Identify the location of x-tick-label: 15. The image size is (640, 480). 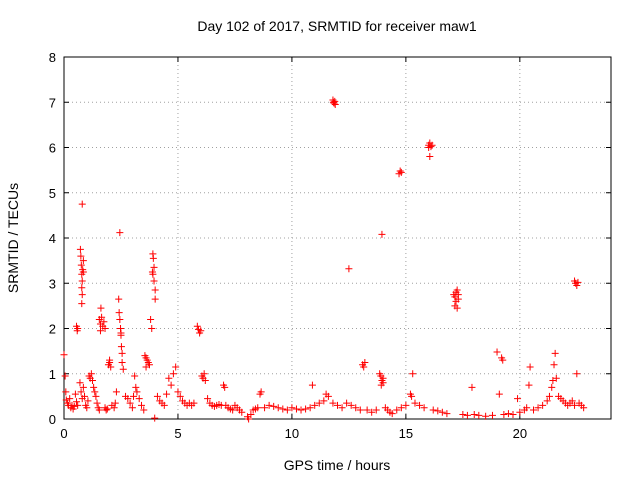
(406, 433).